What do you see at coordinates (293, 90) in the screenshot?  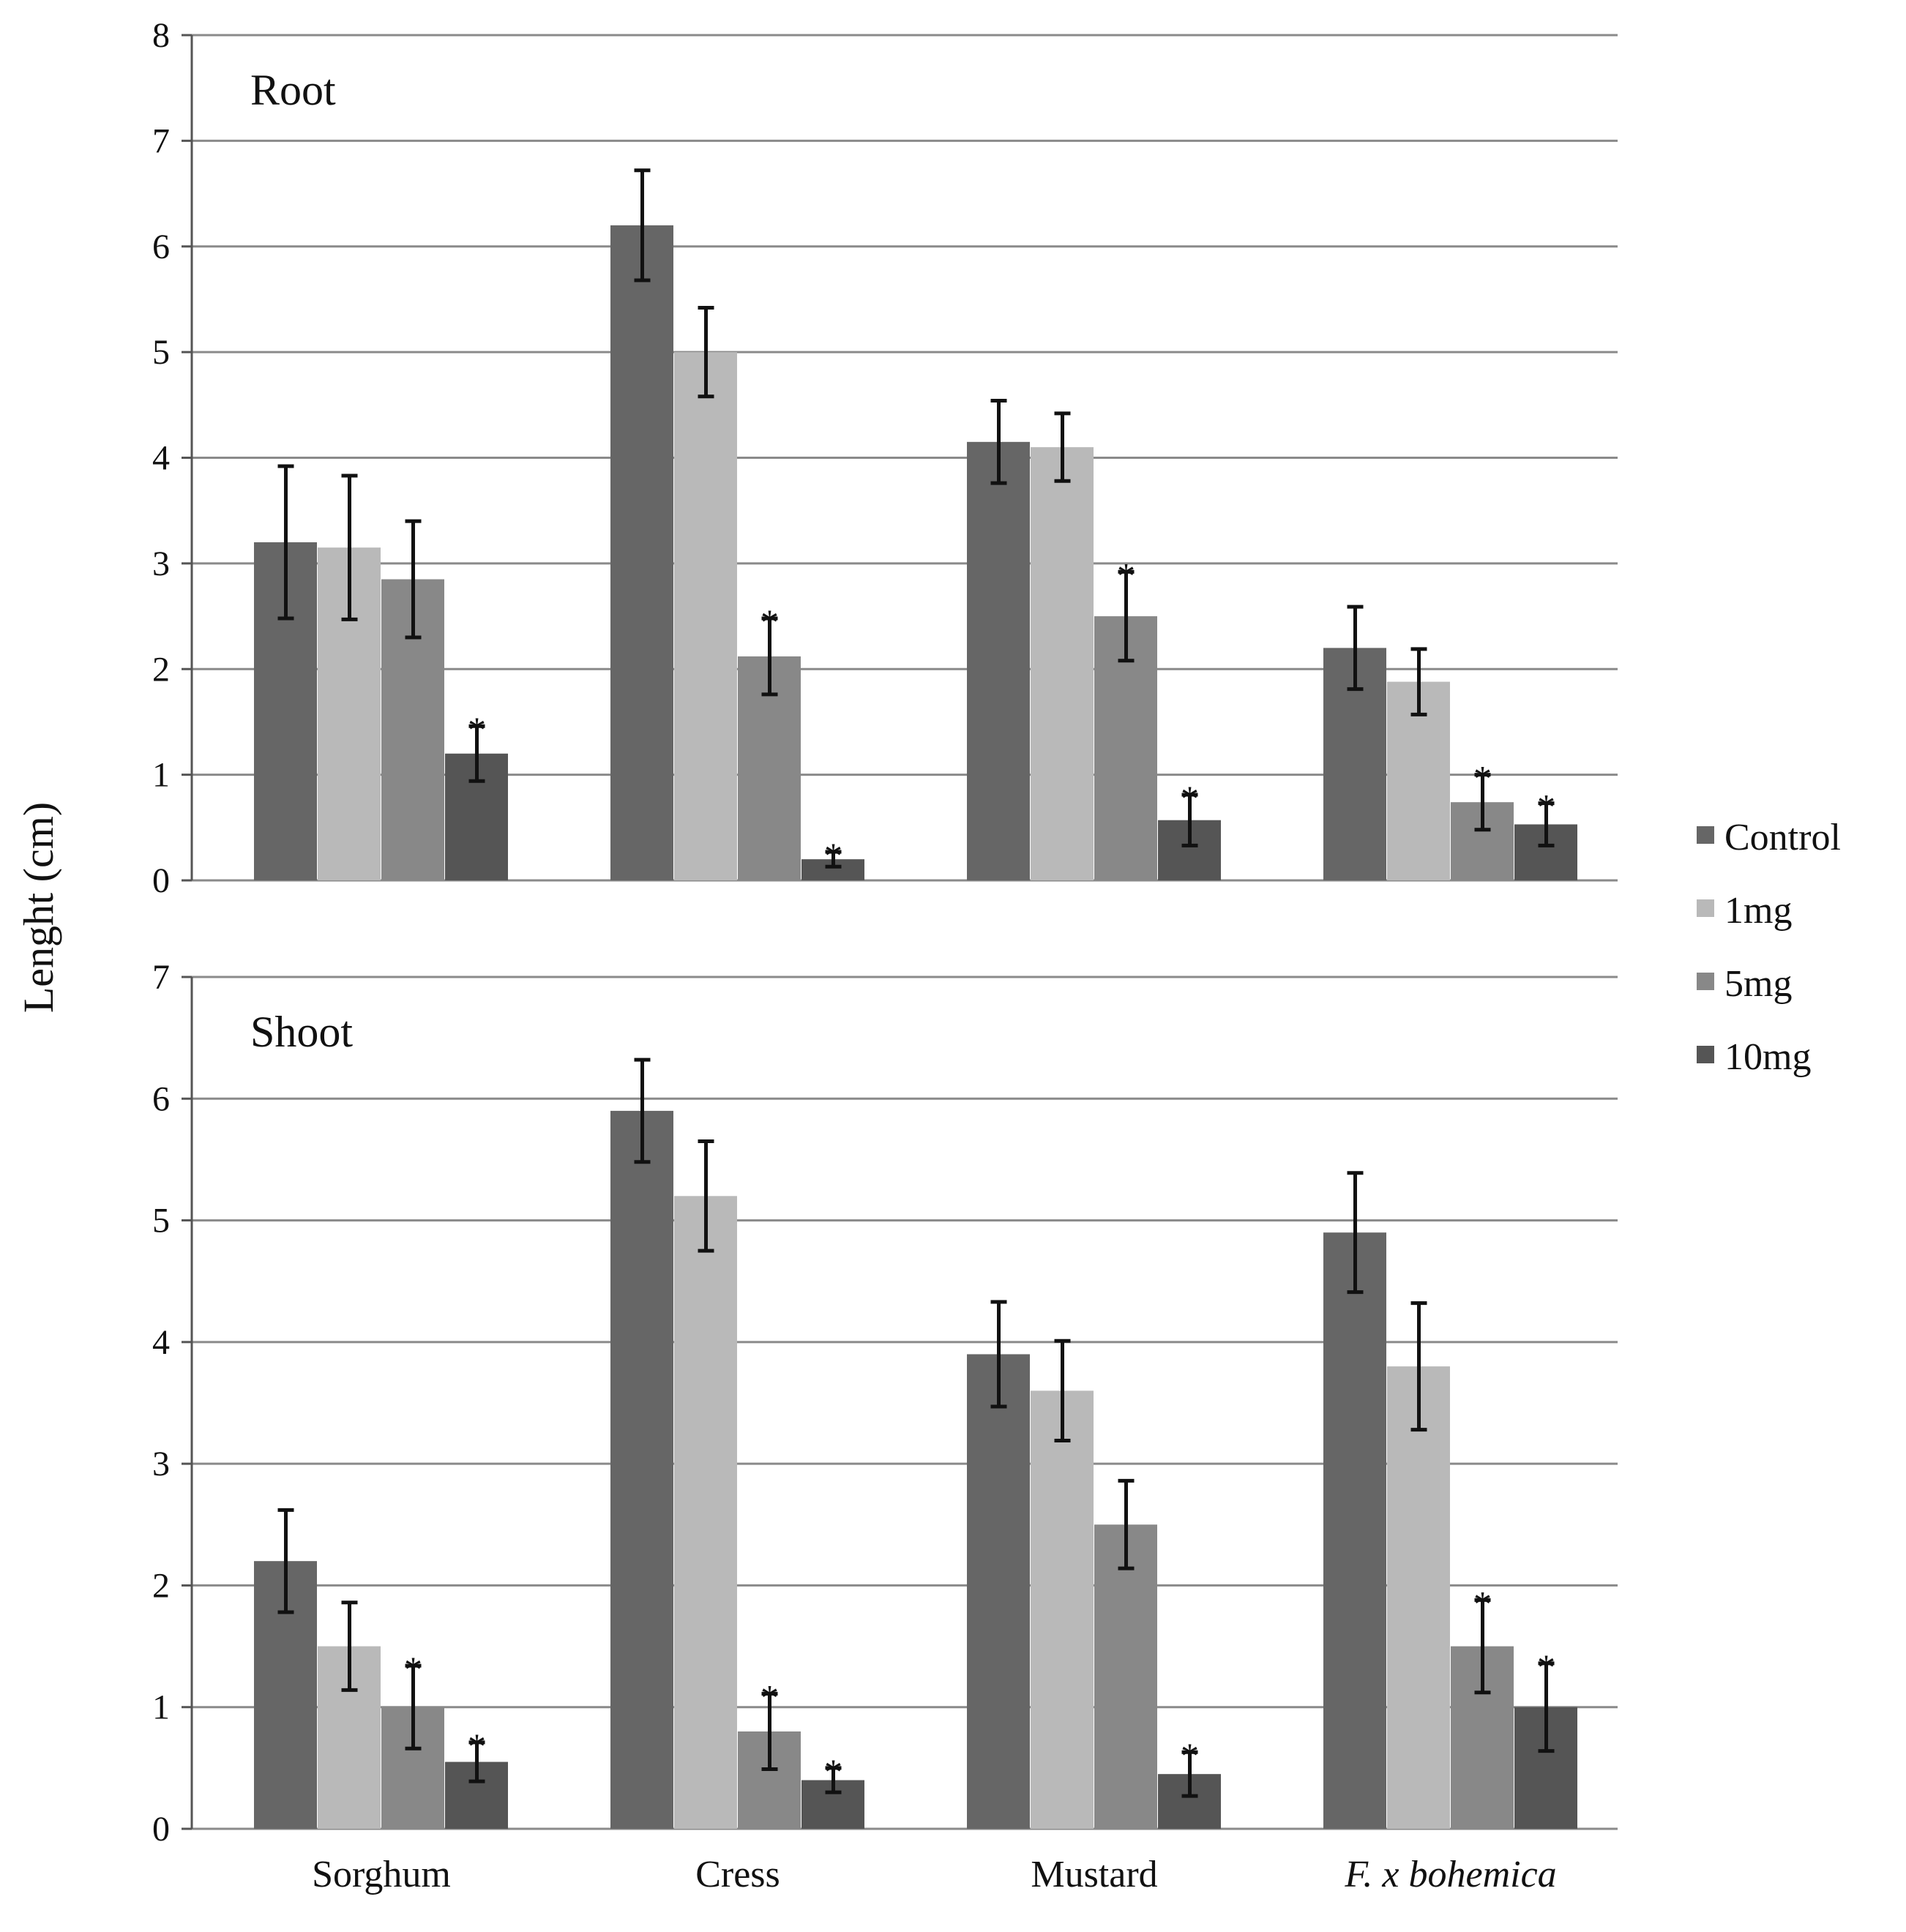 I see `panel-title: Root` at bounding box center [293, 90].